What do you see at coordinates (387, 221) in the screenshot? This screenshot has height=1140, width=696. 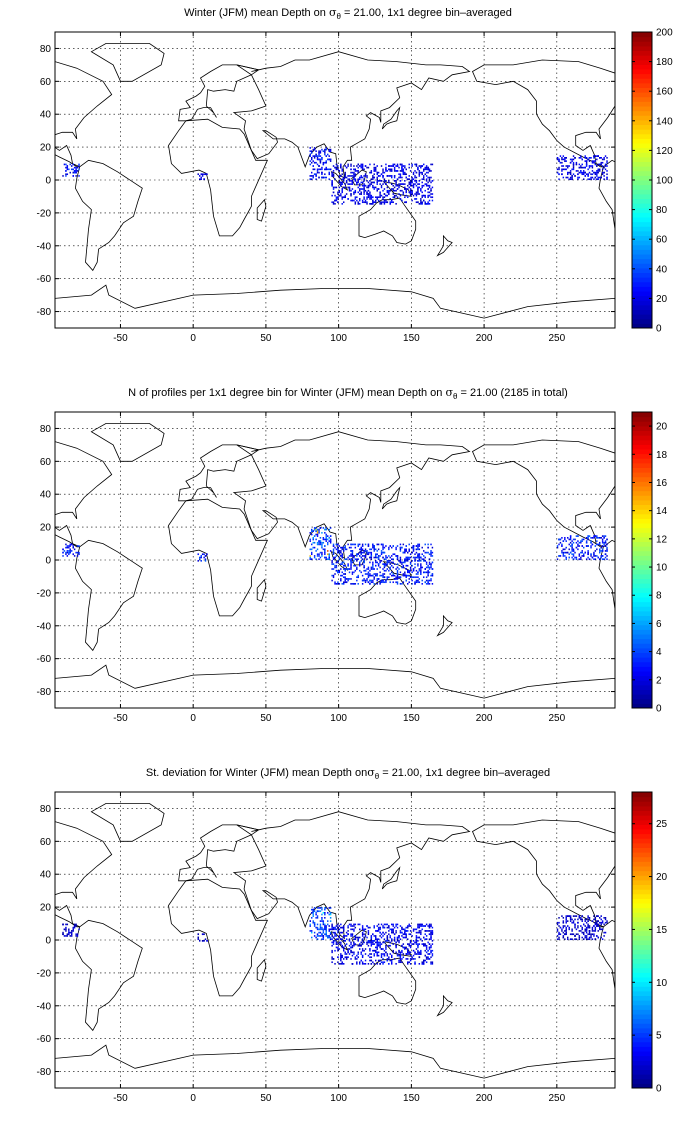 I see `coastline` at bounding box center [387, 221].